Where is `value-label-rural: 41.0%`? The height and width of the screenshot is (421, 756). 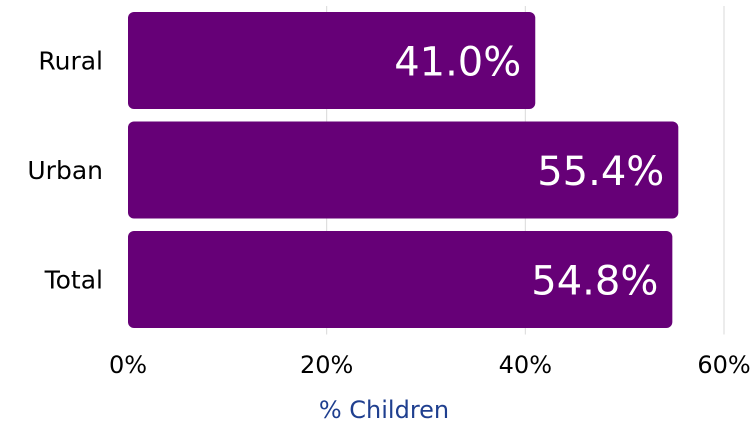 value-label-rural: 41.0% is located at coordinates (457, 63).